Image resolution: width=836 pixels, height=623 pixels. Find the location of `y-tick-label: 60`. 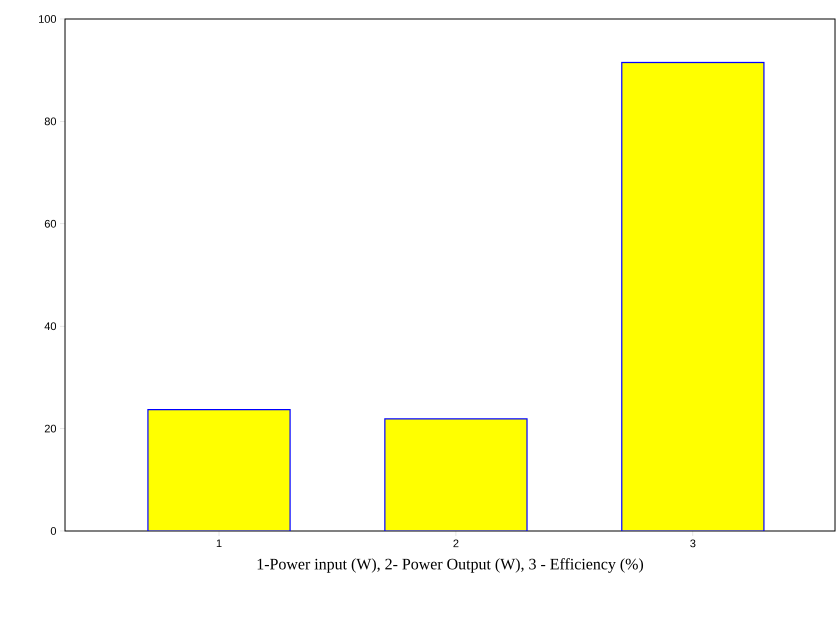

y-tick-label: 60 is located at coordinates (50, 224).